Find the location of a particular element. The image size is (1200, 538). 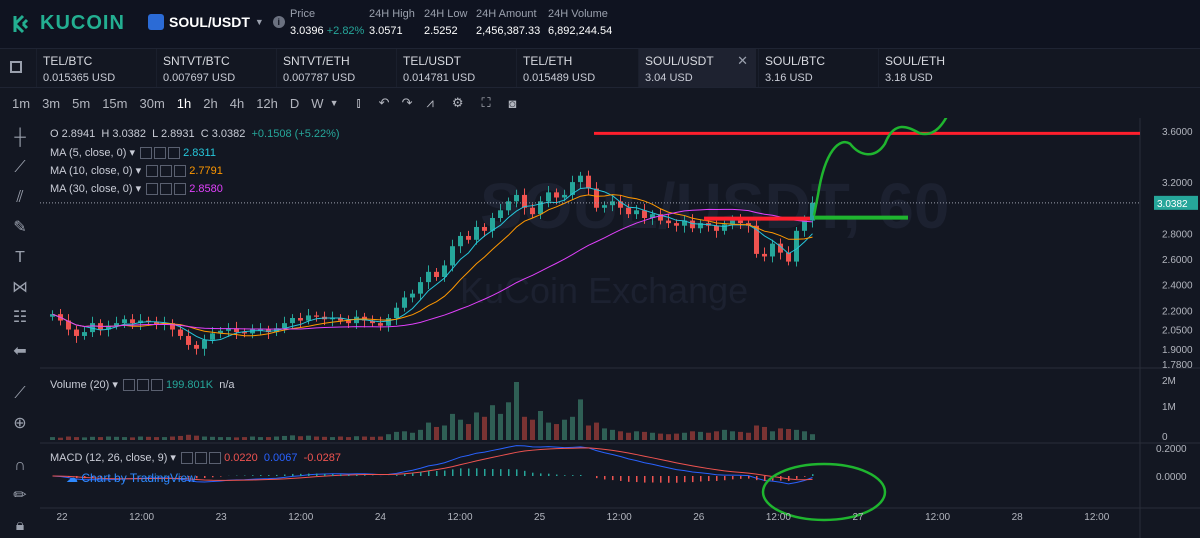

kucoin-logo-icon is located at coordinates (21, 23).